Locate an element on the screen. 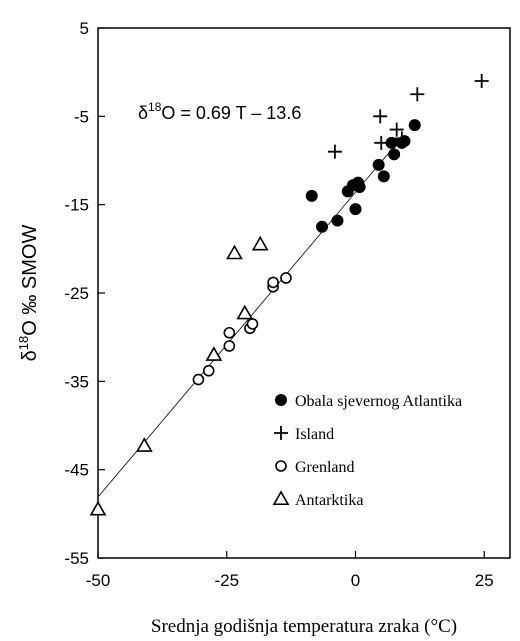 Image resolution: width=520 pixels, height=641 pixels. y-tick-label: -25 is located at coordinates (76, 293).